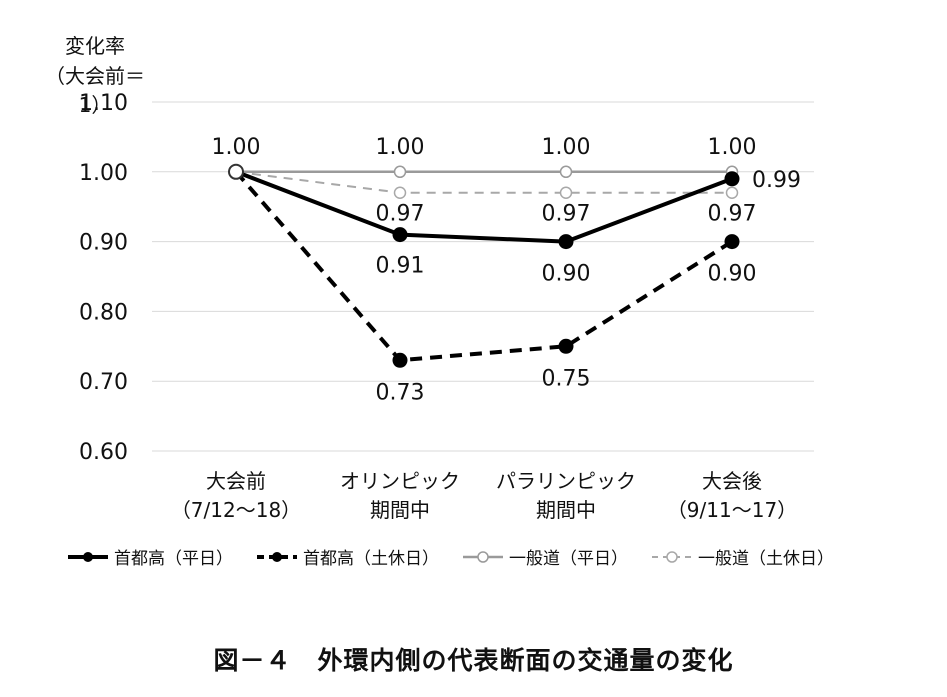  Describe the element at coordinates (672, 556) in the screenshot. I see `legend-swatch-general-holiday` at that location.